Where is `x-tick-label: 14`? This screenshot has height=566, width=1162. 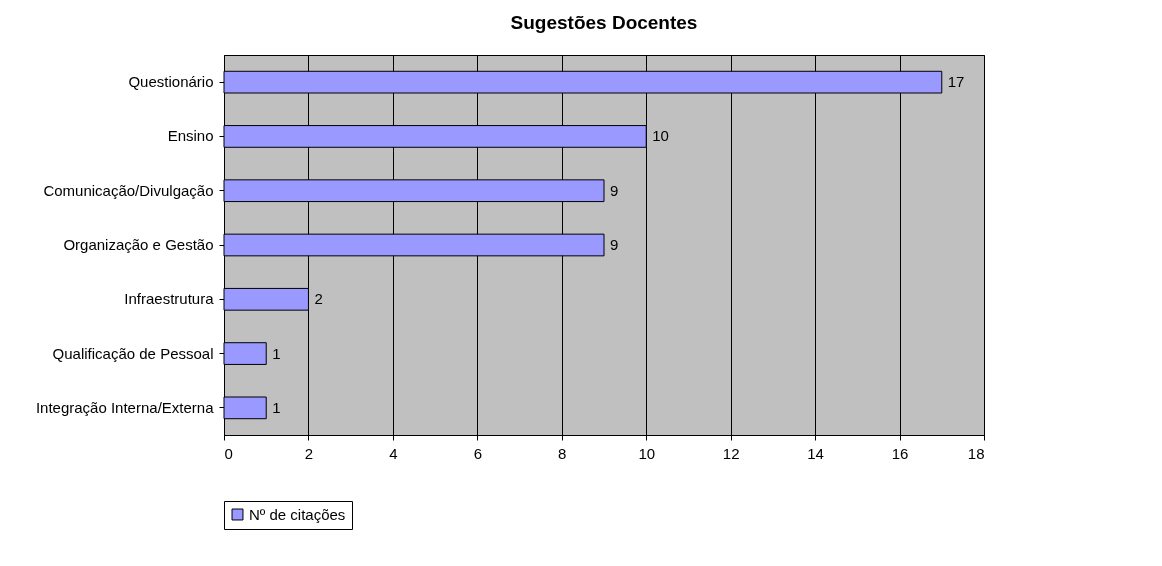
x-tick-label: 14 is located at coordinates (815, 453).